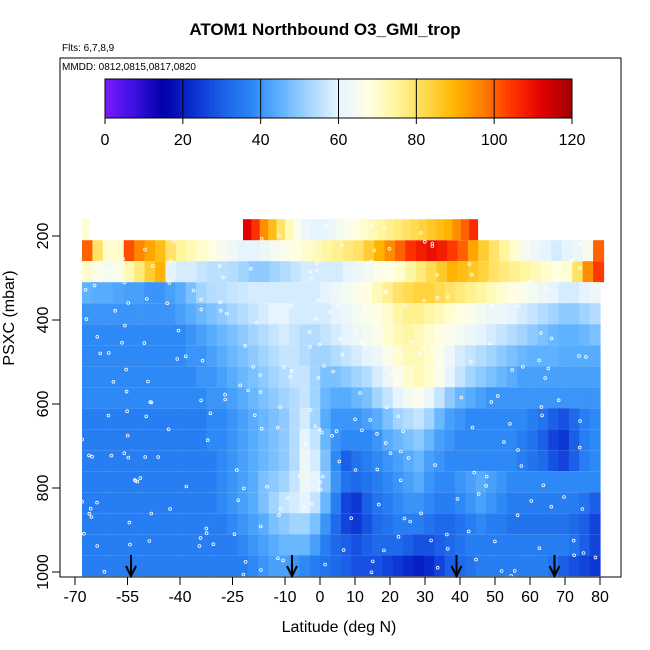 Image resolution: width=650 pixels, height=650 pixels. I want to click on x-tick-label: 60, so click(530, 597).